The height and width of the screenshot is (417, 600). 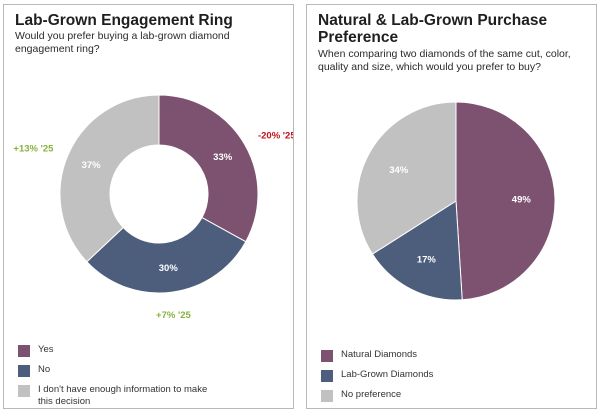 I want to click on slice-no, so click(x=166, y=255).